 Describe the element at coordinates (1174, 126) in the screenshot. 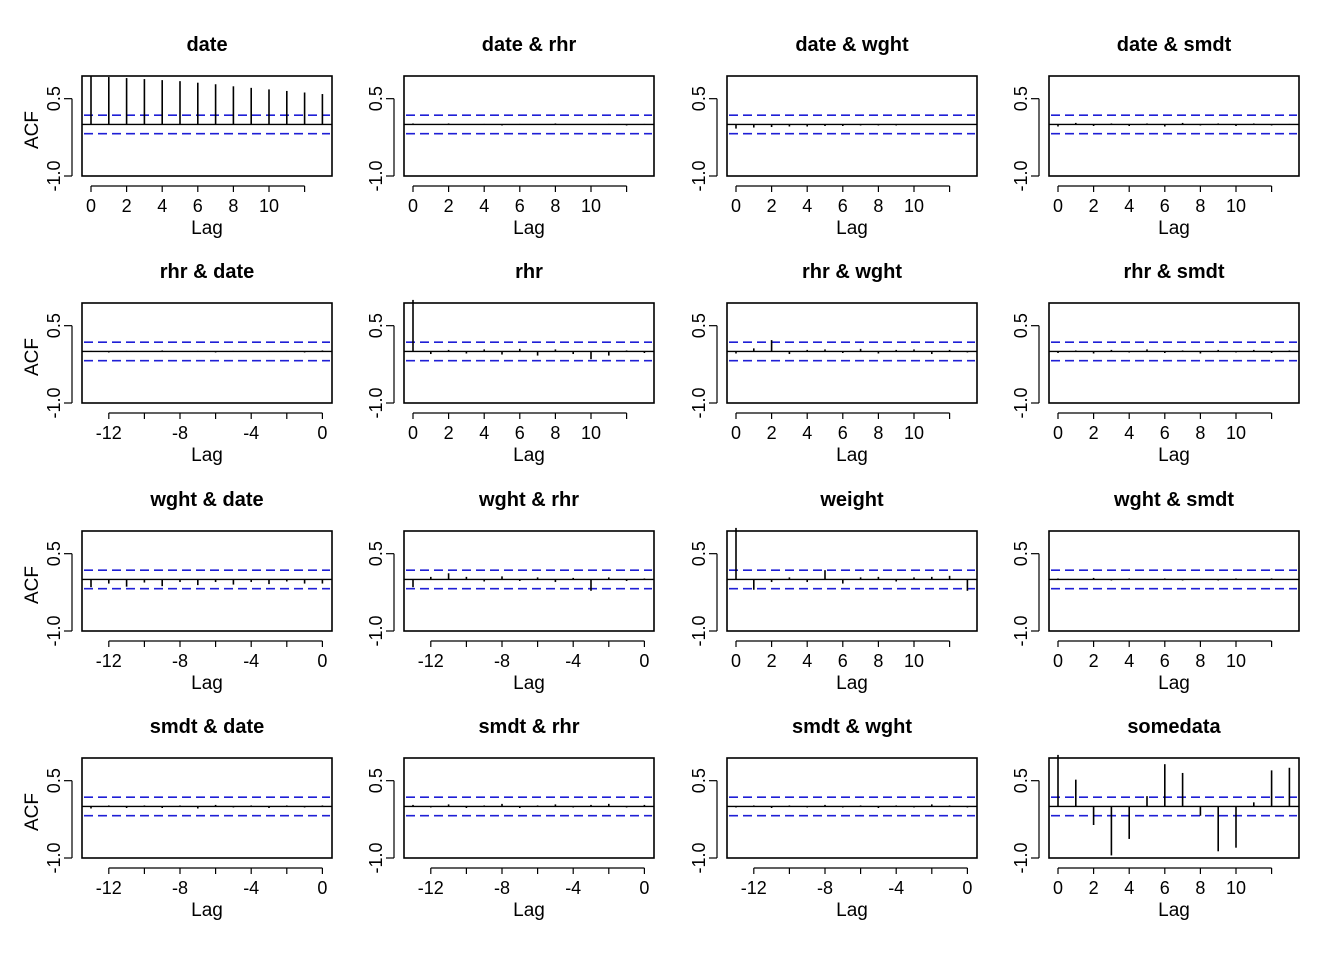

I see `panel-3-frame` at that location.